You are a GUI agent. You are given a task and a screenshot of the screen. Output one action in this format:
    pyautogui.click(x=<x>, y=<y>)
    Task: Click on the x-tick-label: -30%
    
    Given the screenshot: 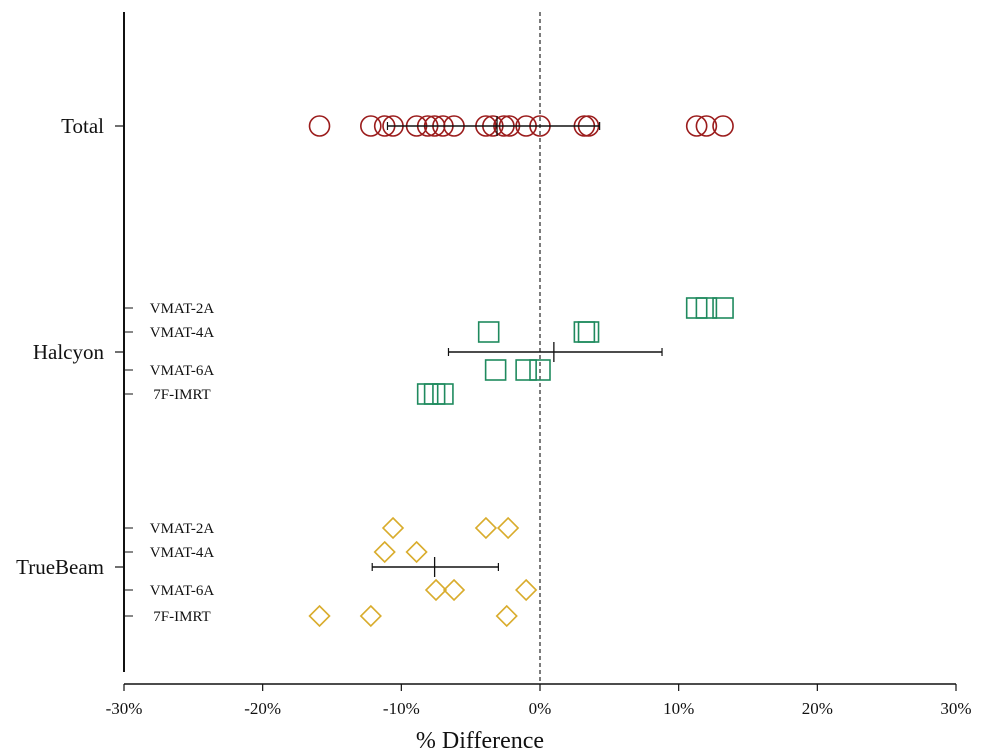 What is the action you would take?
    pyautogui.click(x=124, y=708)
    